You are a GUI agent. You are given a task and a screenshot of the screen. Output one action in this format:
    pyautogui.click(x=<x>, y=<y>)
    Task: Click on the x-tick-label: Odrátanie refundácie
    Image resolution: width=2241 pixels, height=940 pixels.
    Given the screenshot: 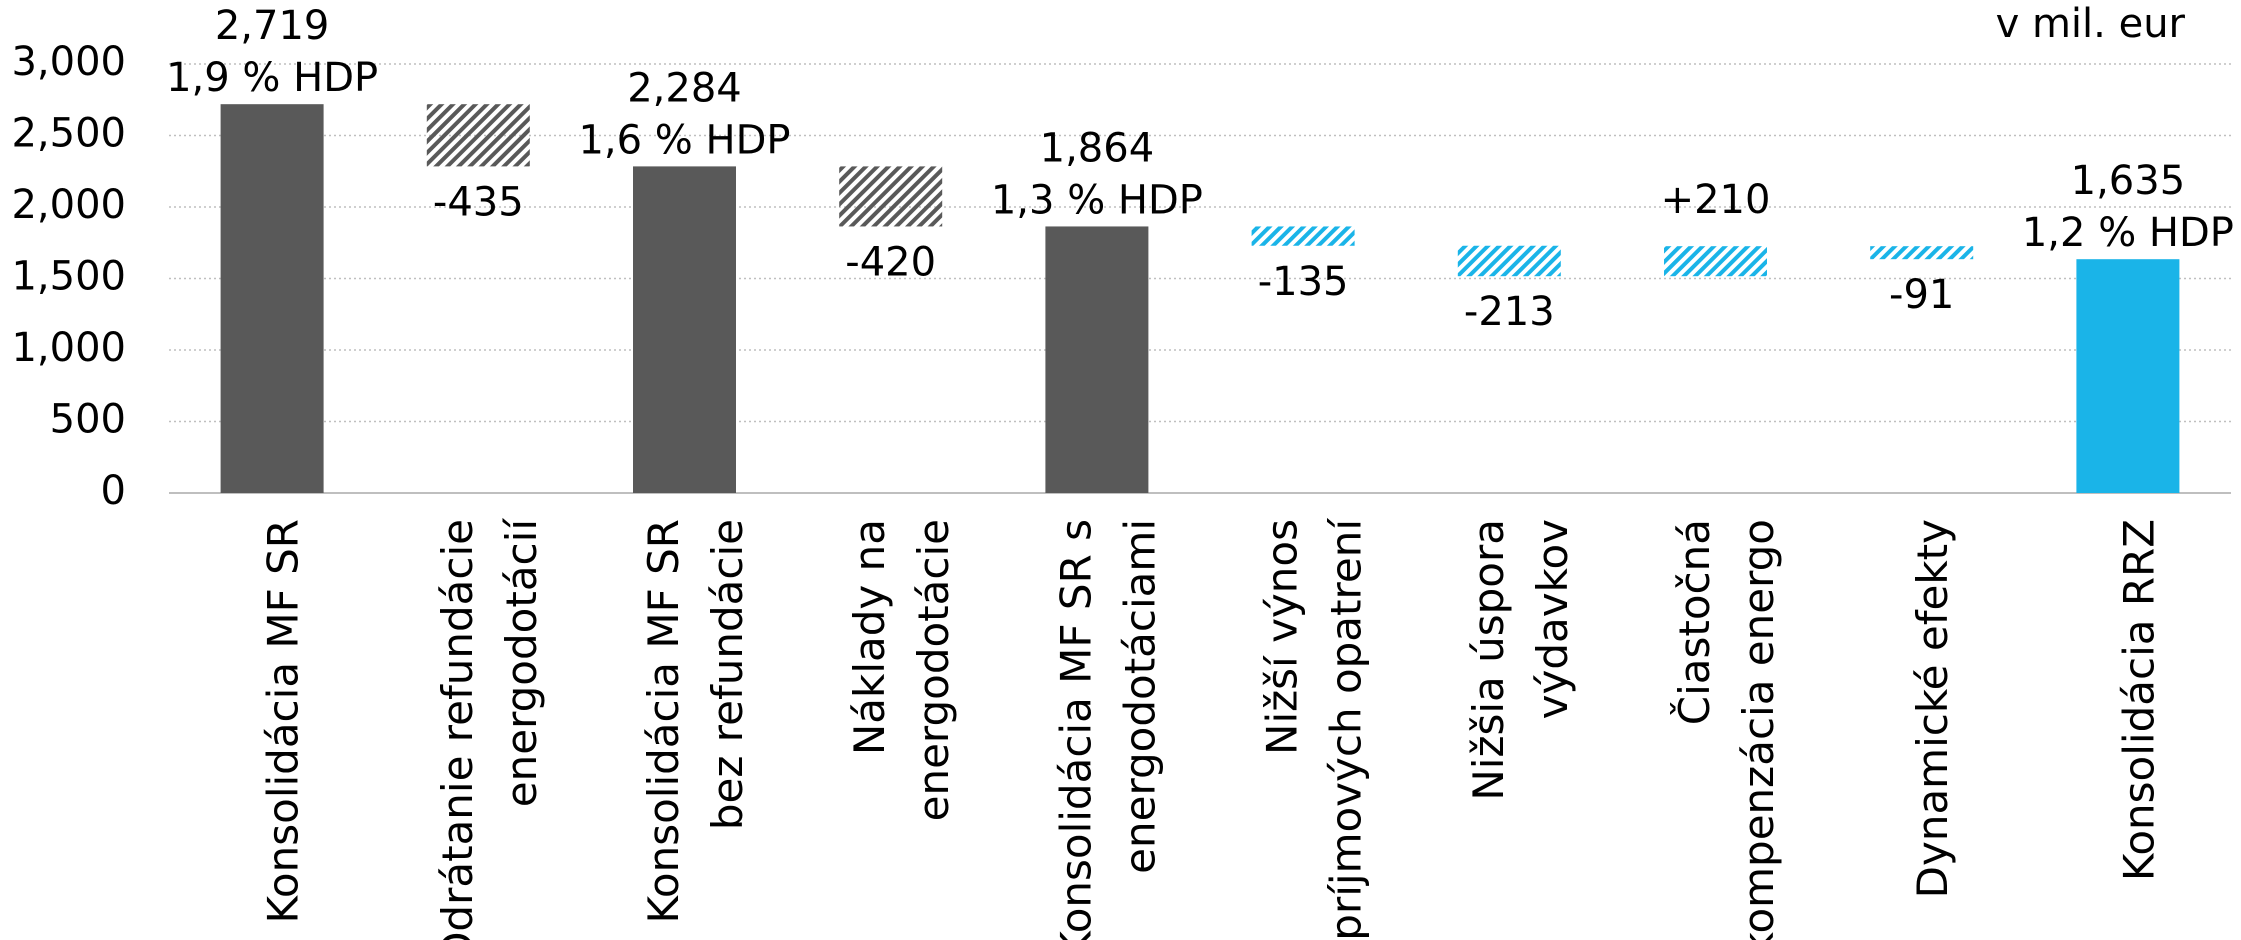 What is the action you would take?
    pyautogui.click(x=457, y=729)
    